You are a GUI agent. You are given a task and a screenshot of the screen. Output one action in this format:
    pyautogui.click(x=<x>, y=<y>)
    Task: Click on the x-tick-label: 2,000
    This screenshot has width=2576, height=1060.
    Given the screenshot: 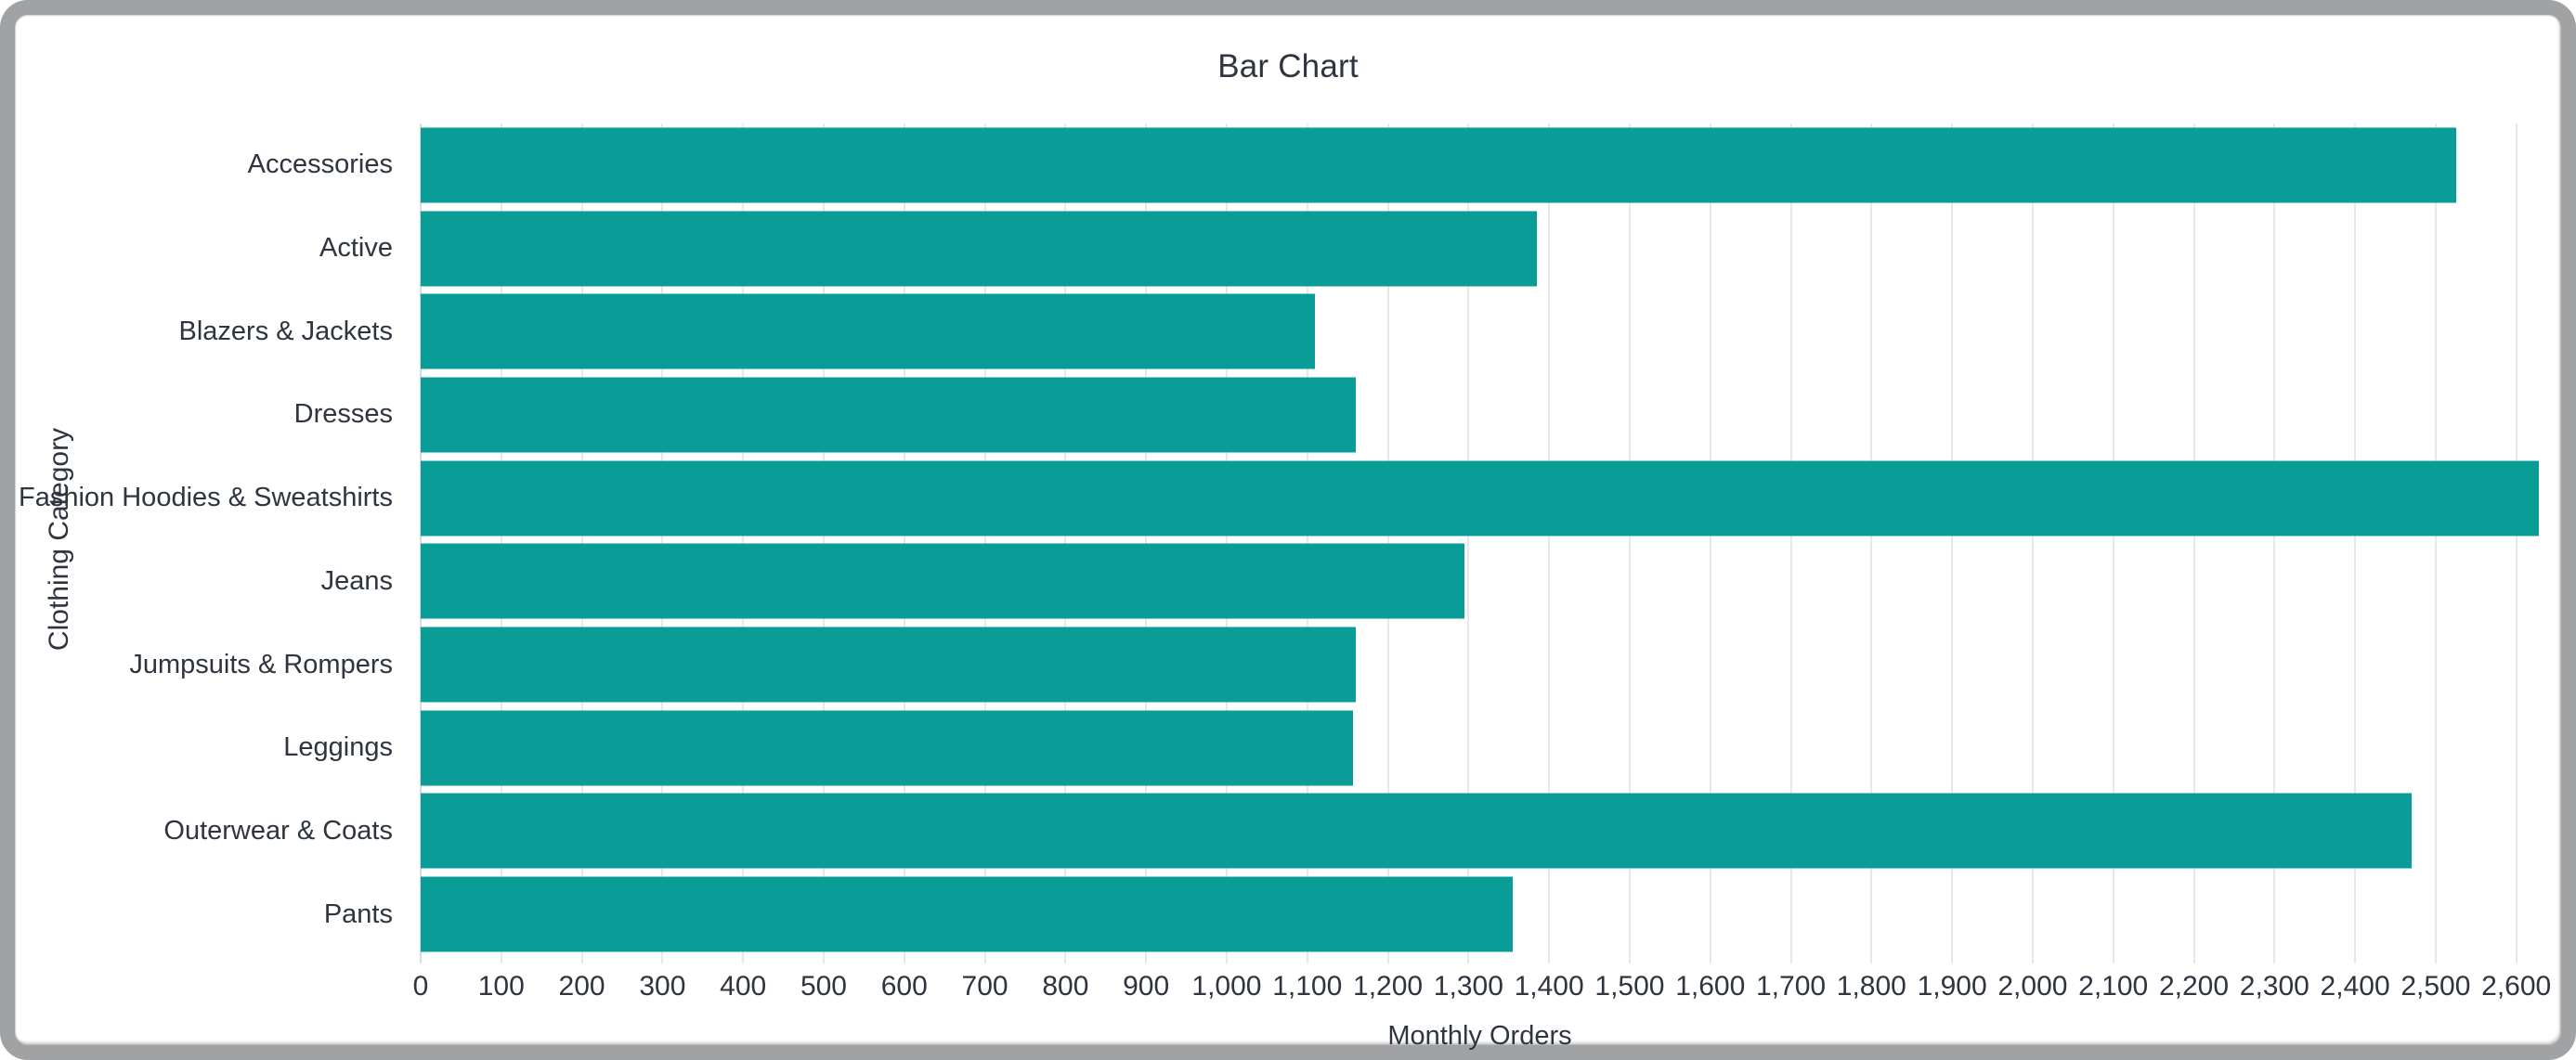 What is the action you would take?
    pyautogui.click(x=2032, y=986)
    